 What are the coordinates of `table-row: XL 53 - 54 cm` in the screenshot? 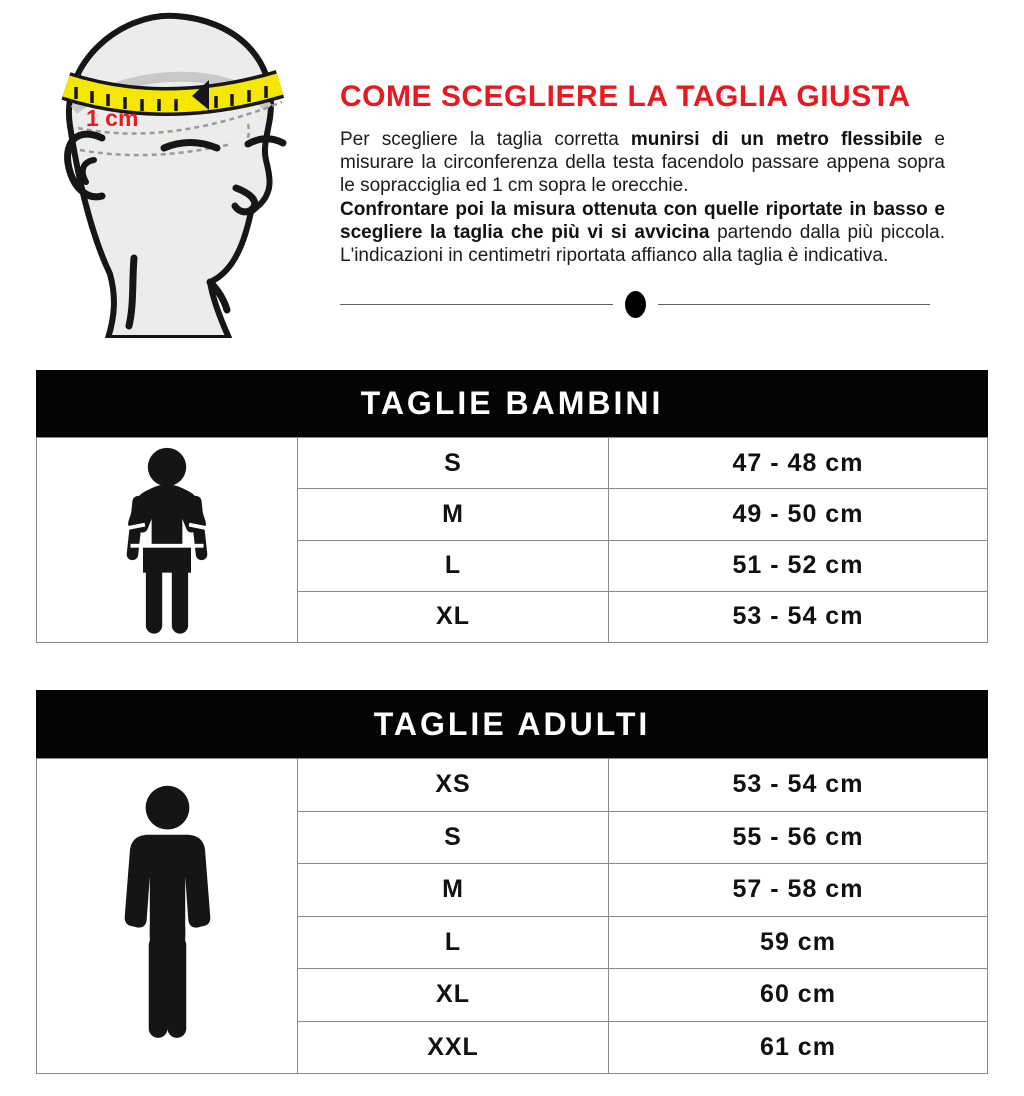 It's located at (642, 616).